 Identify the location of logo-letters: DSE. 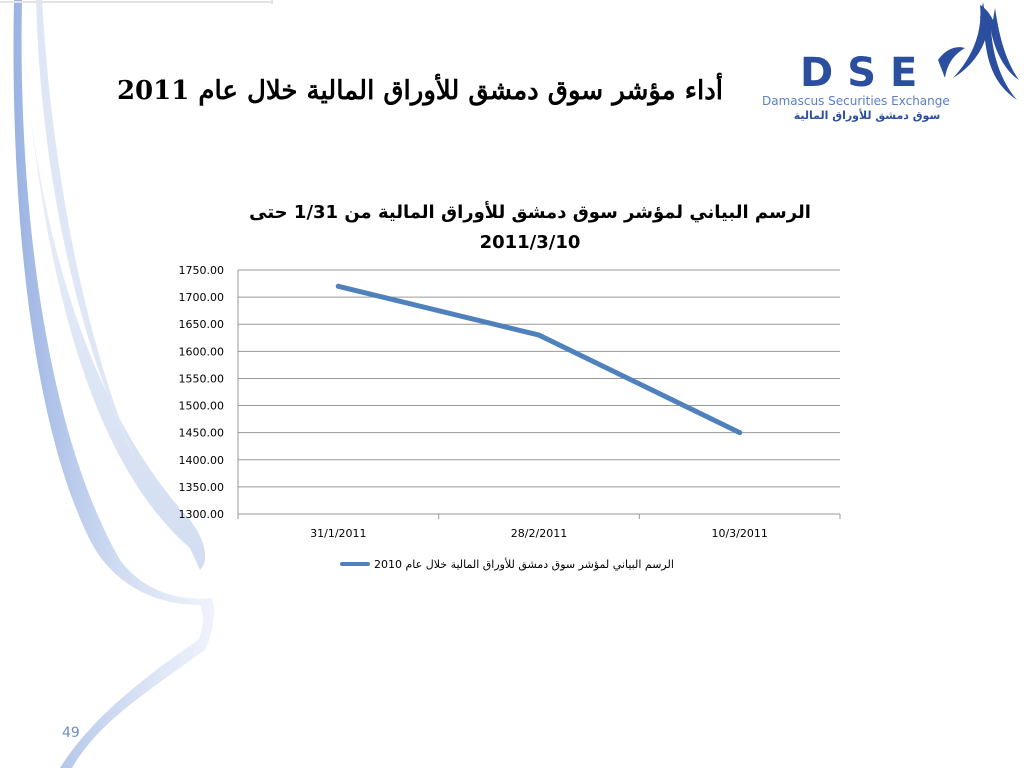
(866, 73).